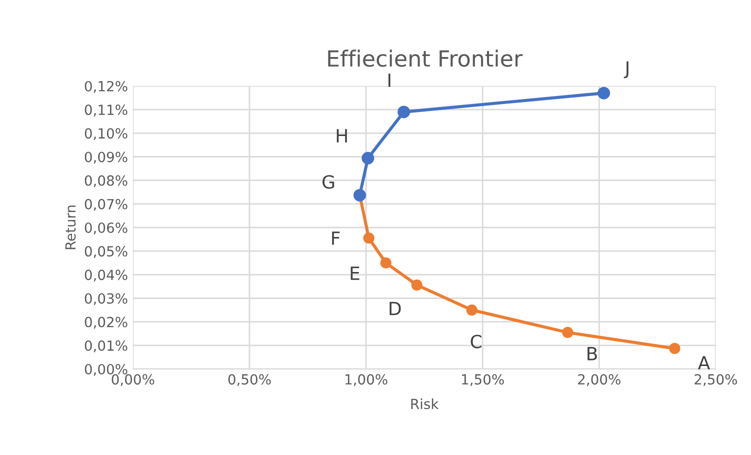  What do you see at coordinates (476, 341) in the screenshot?
I see `annotation: C` at bounding box center [476, 341].